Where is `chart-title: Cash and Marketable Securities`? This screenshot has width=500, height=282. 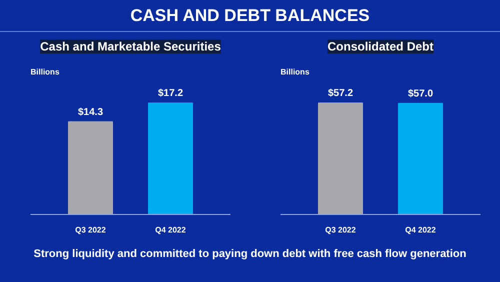
chart-title: Cash and Marketable Securities is located at coordinates (131, 47).